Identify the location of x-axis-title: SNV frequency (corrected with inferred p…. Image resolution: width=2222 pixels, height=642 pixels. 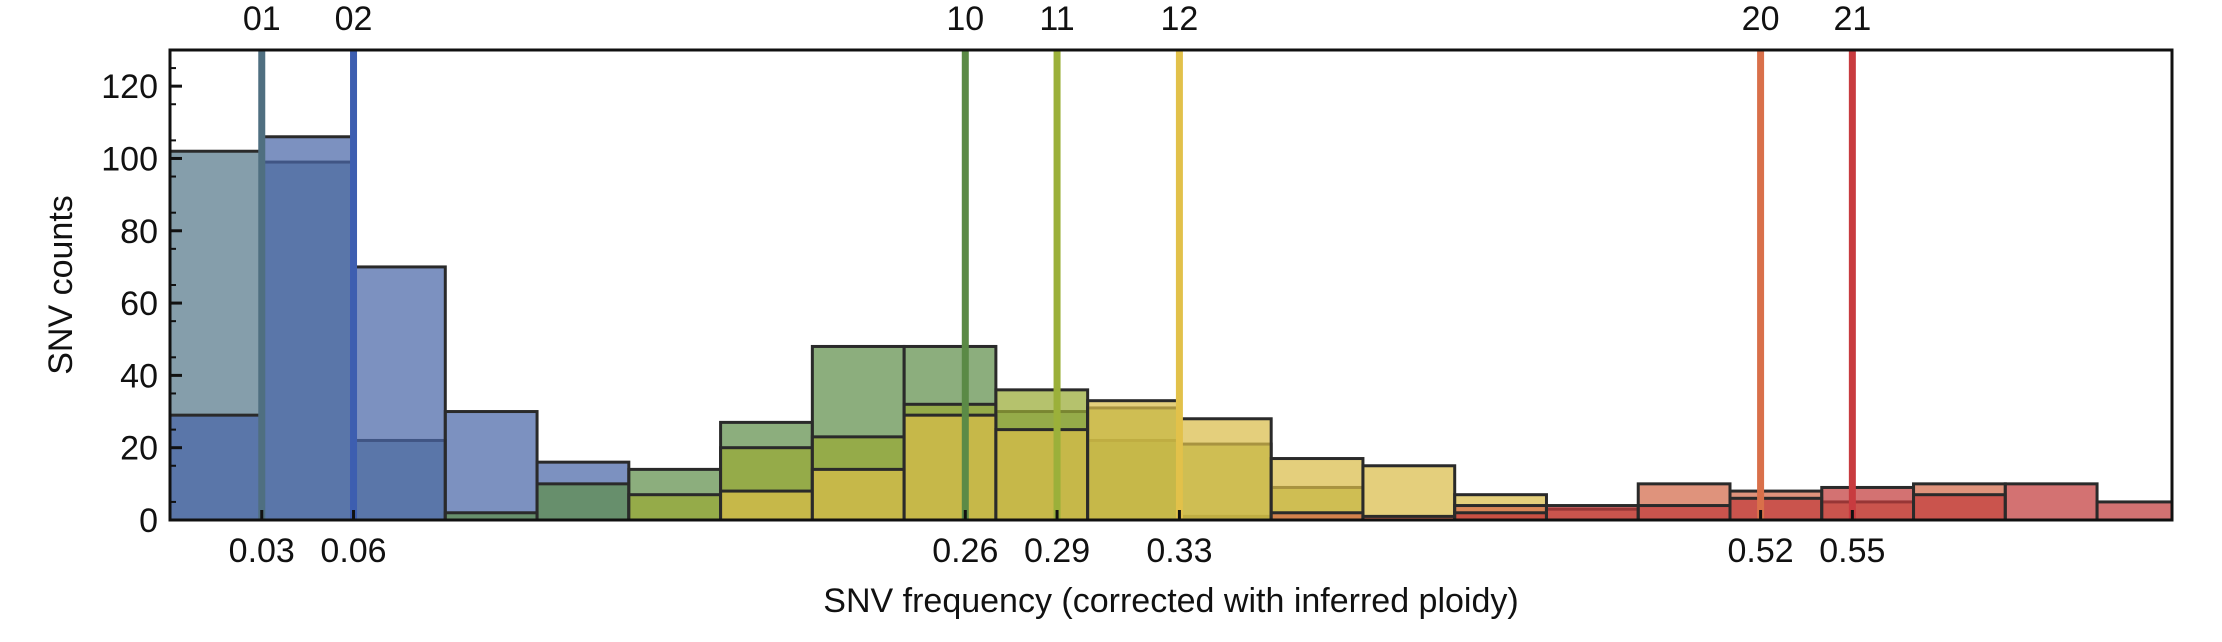
(1170, 601).